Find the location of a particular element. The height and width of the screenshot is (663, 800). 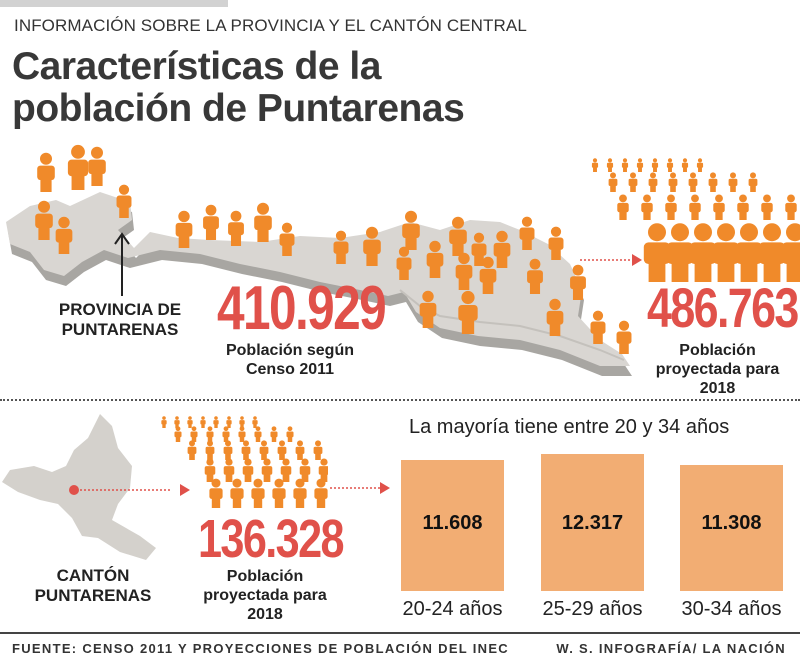

census-value: 410.929 is located at coordinates (302, 308).